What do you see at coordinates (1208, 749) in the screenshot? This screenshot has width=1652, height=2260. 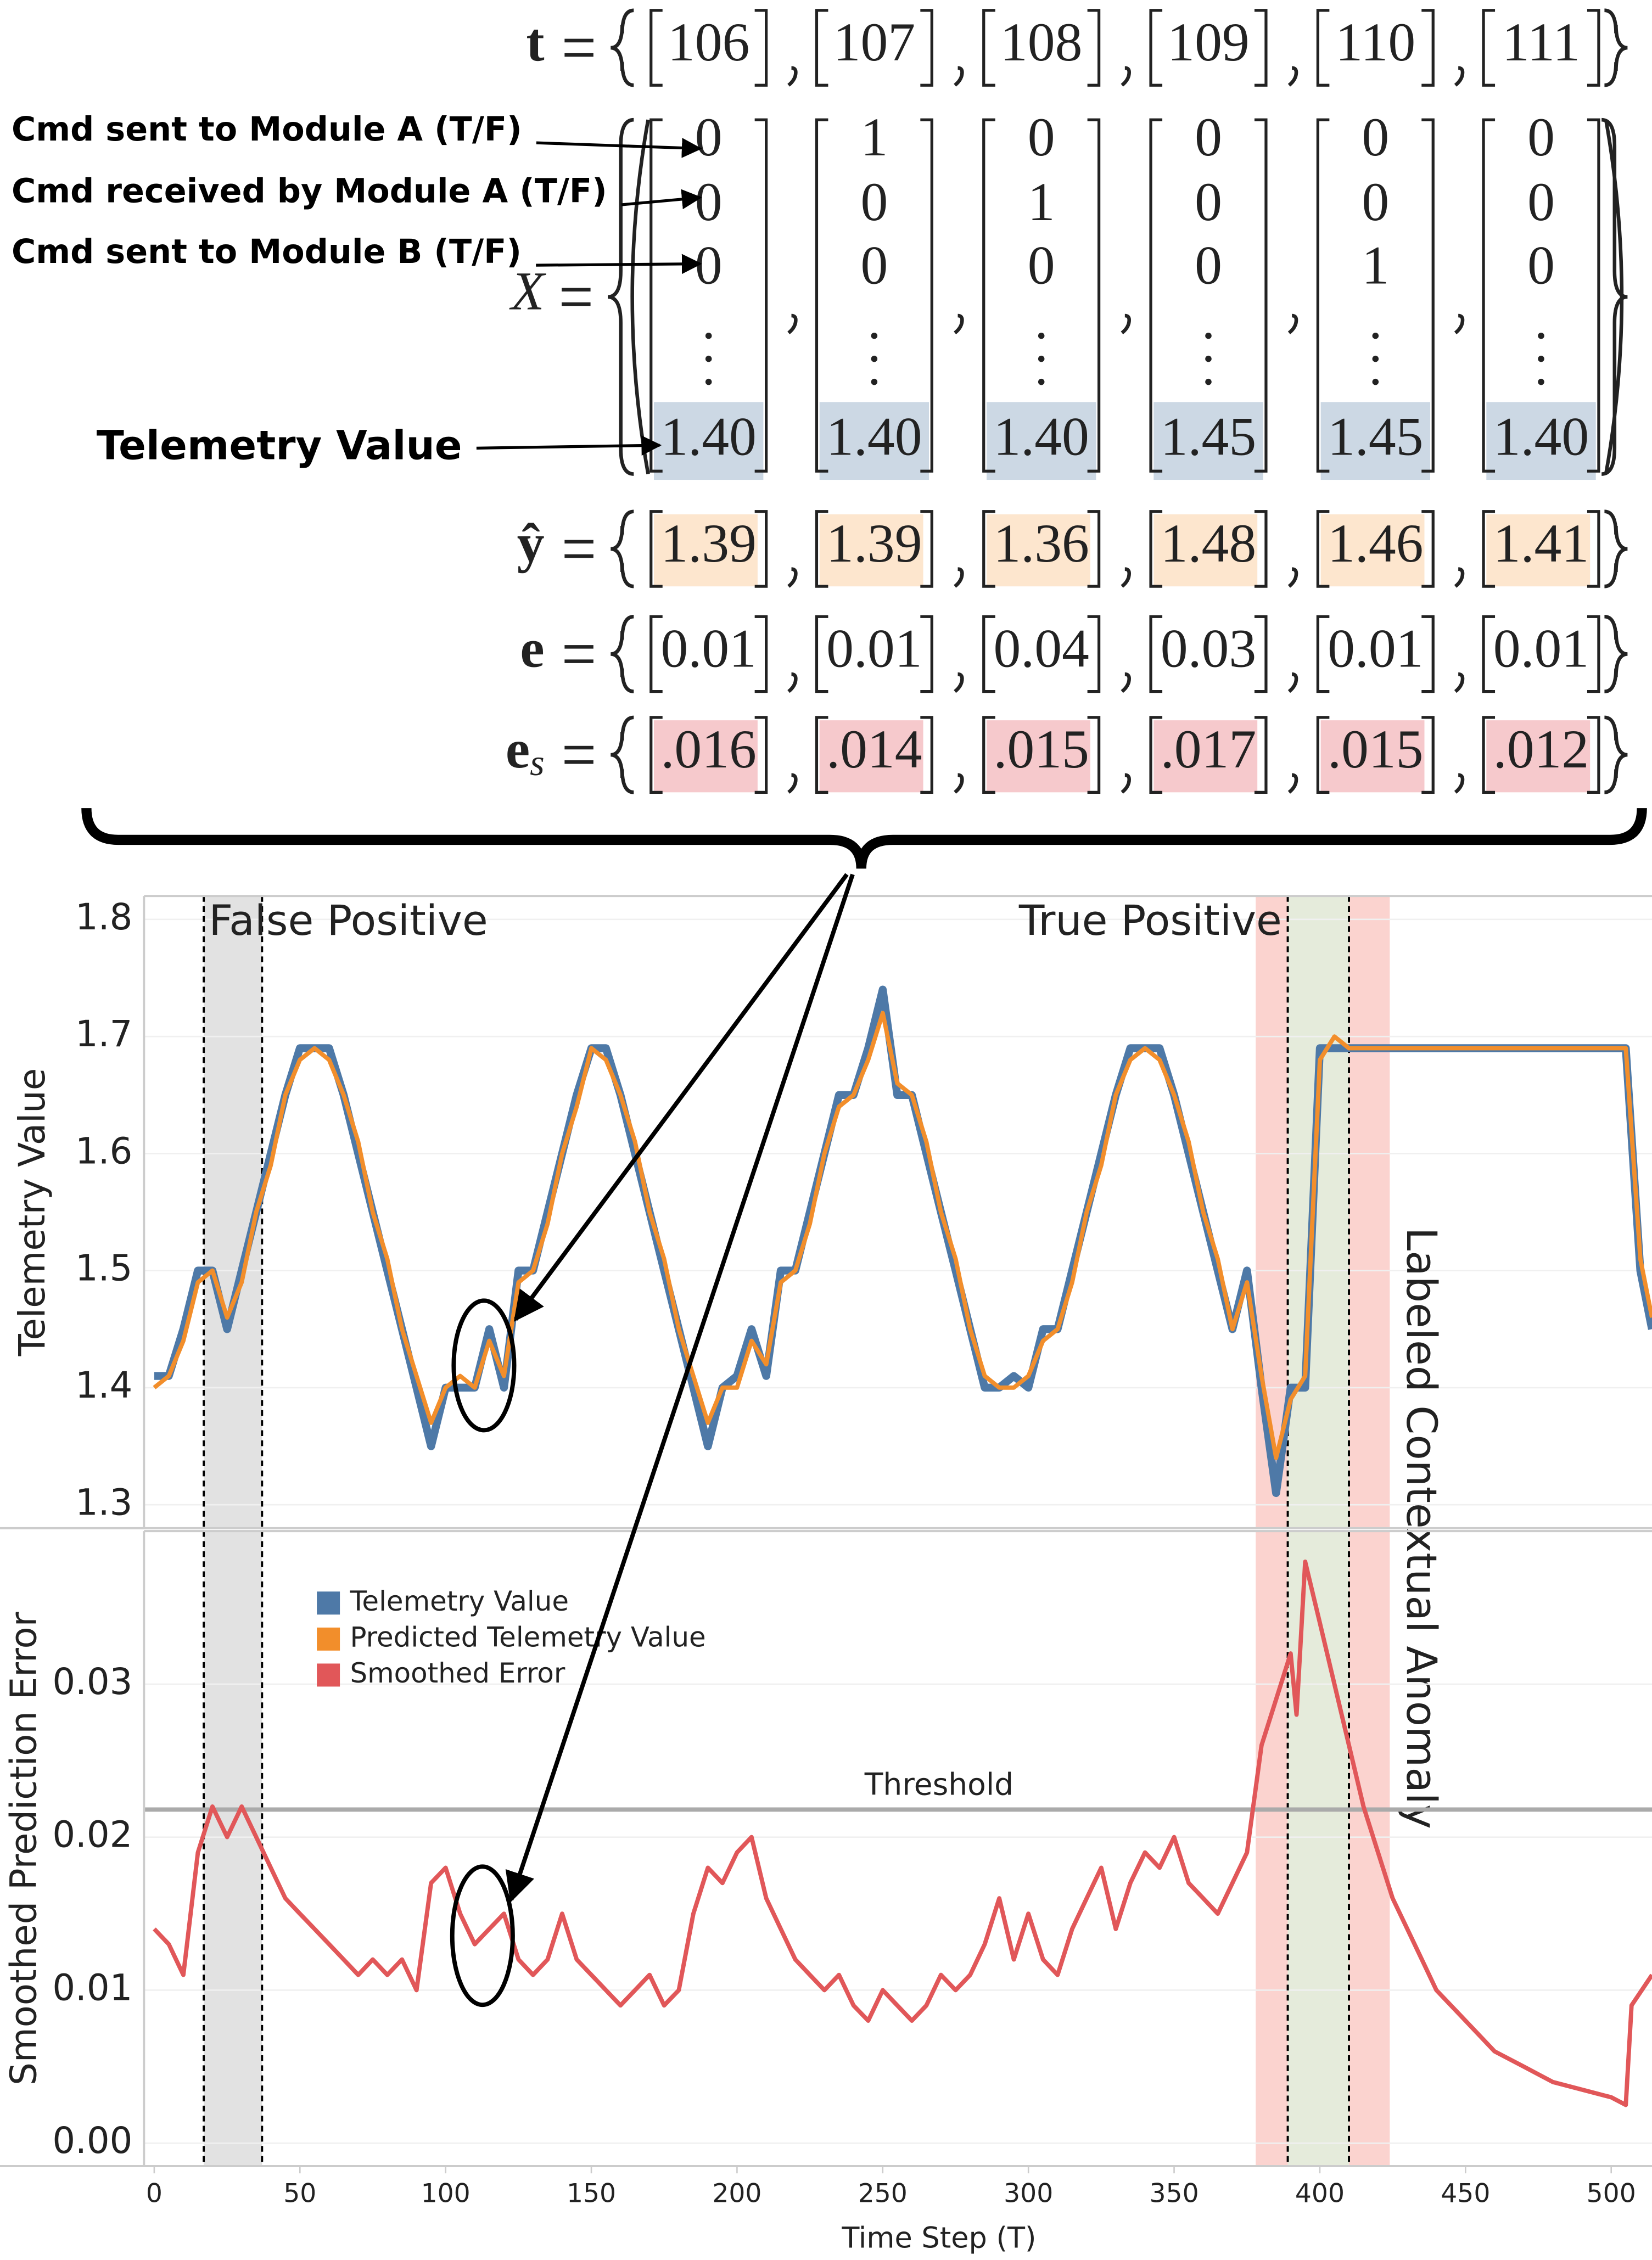 I see `vector-value: .017` at bounding box center [1208, 749].